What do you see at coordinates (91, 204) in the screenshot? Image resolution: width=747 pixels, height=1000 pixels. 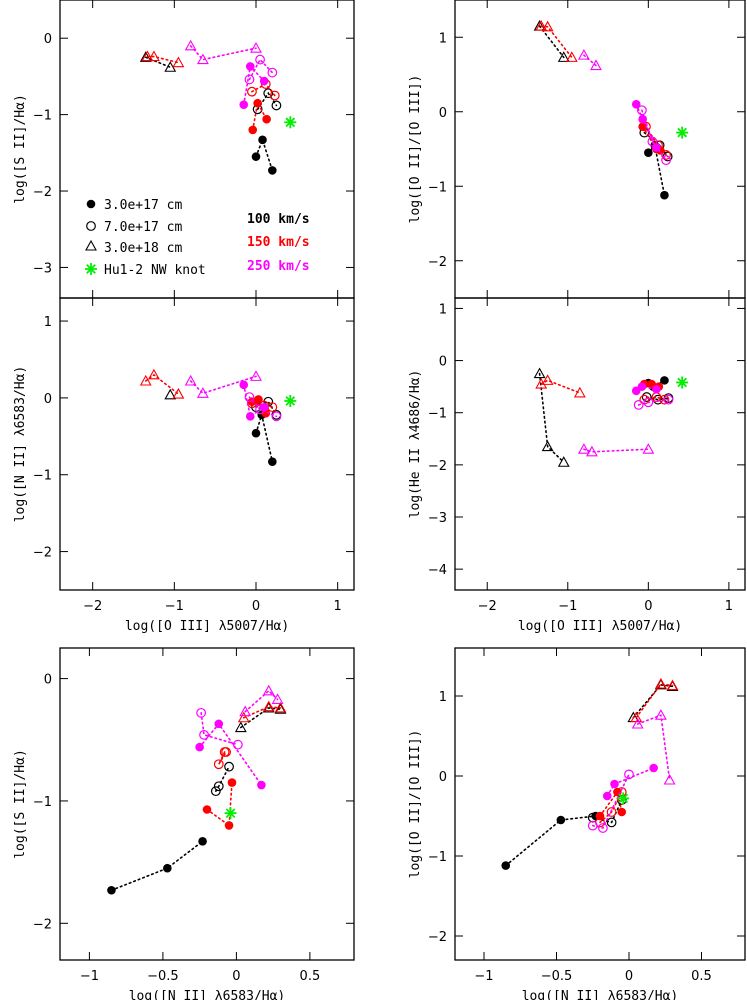 I see `legend-marker-filled-circle` at bounding box center [91, 204].